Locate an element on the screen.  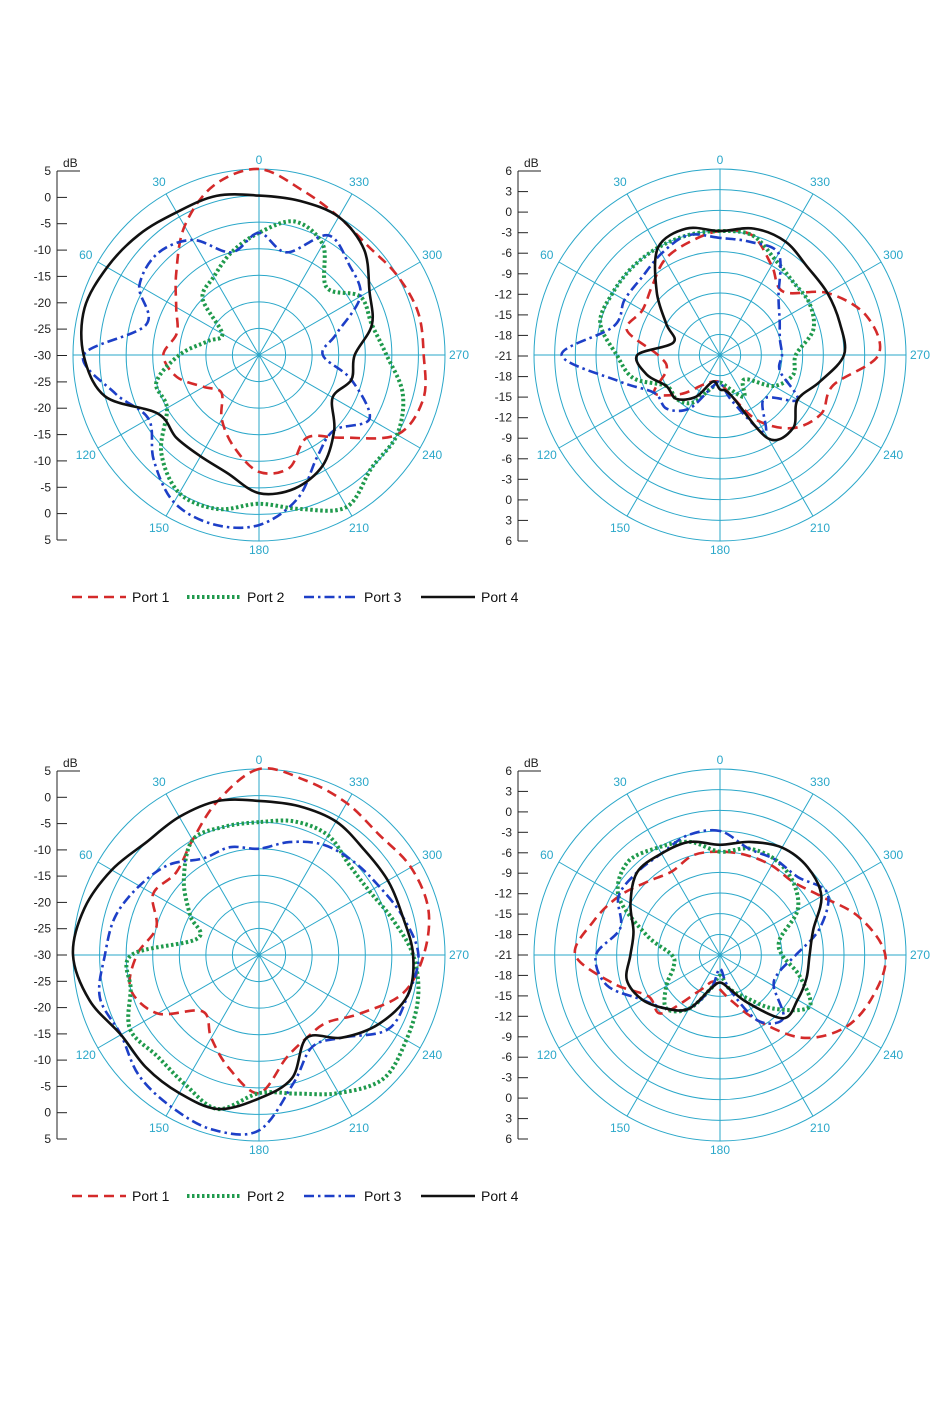
radial-axis: 6 3 0 -3 -6 -9 -12 -15 -18 -21 -18 -15 -12 -9 -6 -3 0 3 6 is located at coordinates (511, 955).